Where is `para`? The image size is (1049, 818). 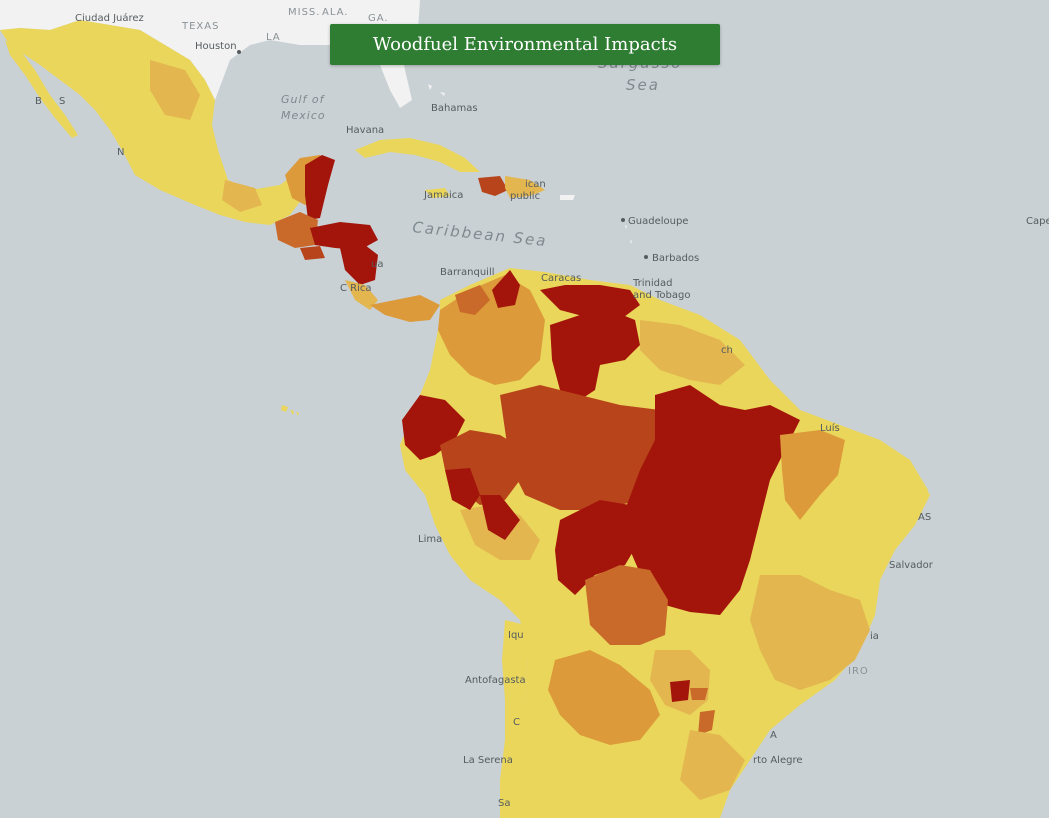
para is located at coordinates (712, 500).